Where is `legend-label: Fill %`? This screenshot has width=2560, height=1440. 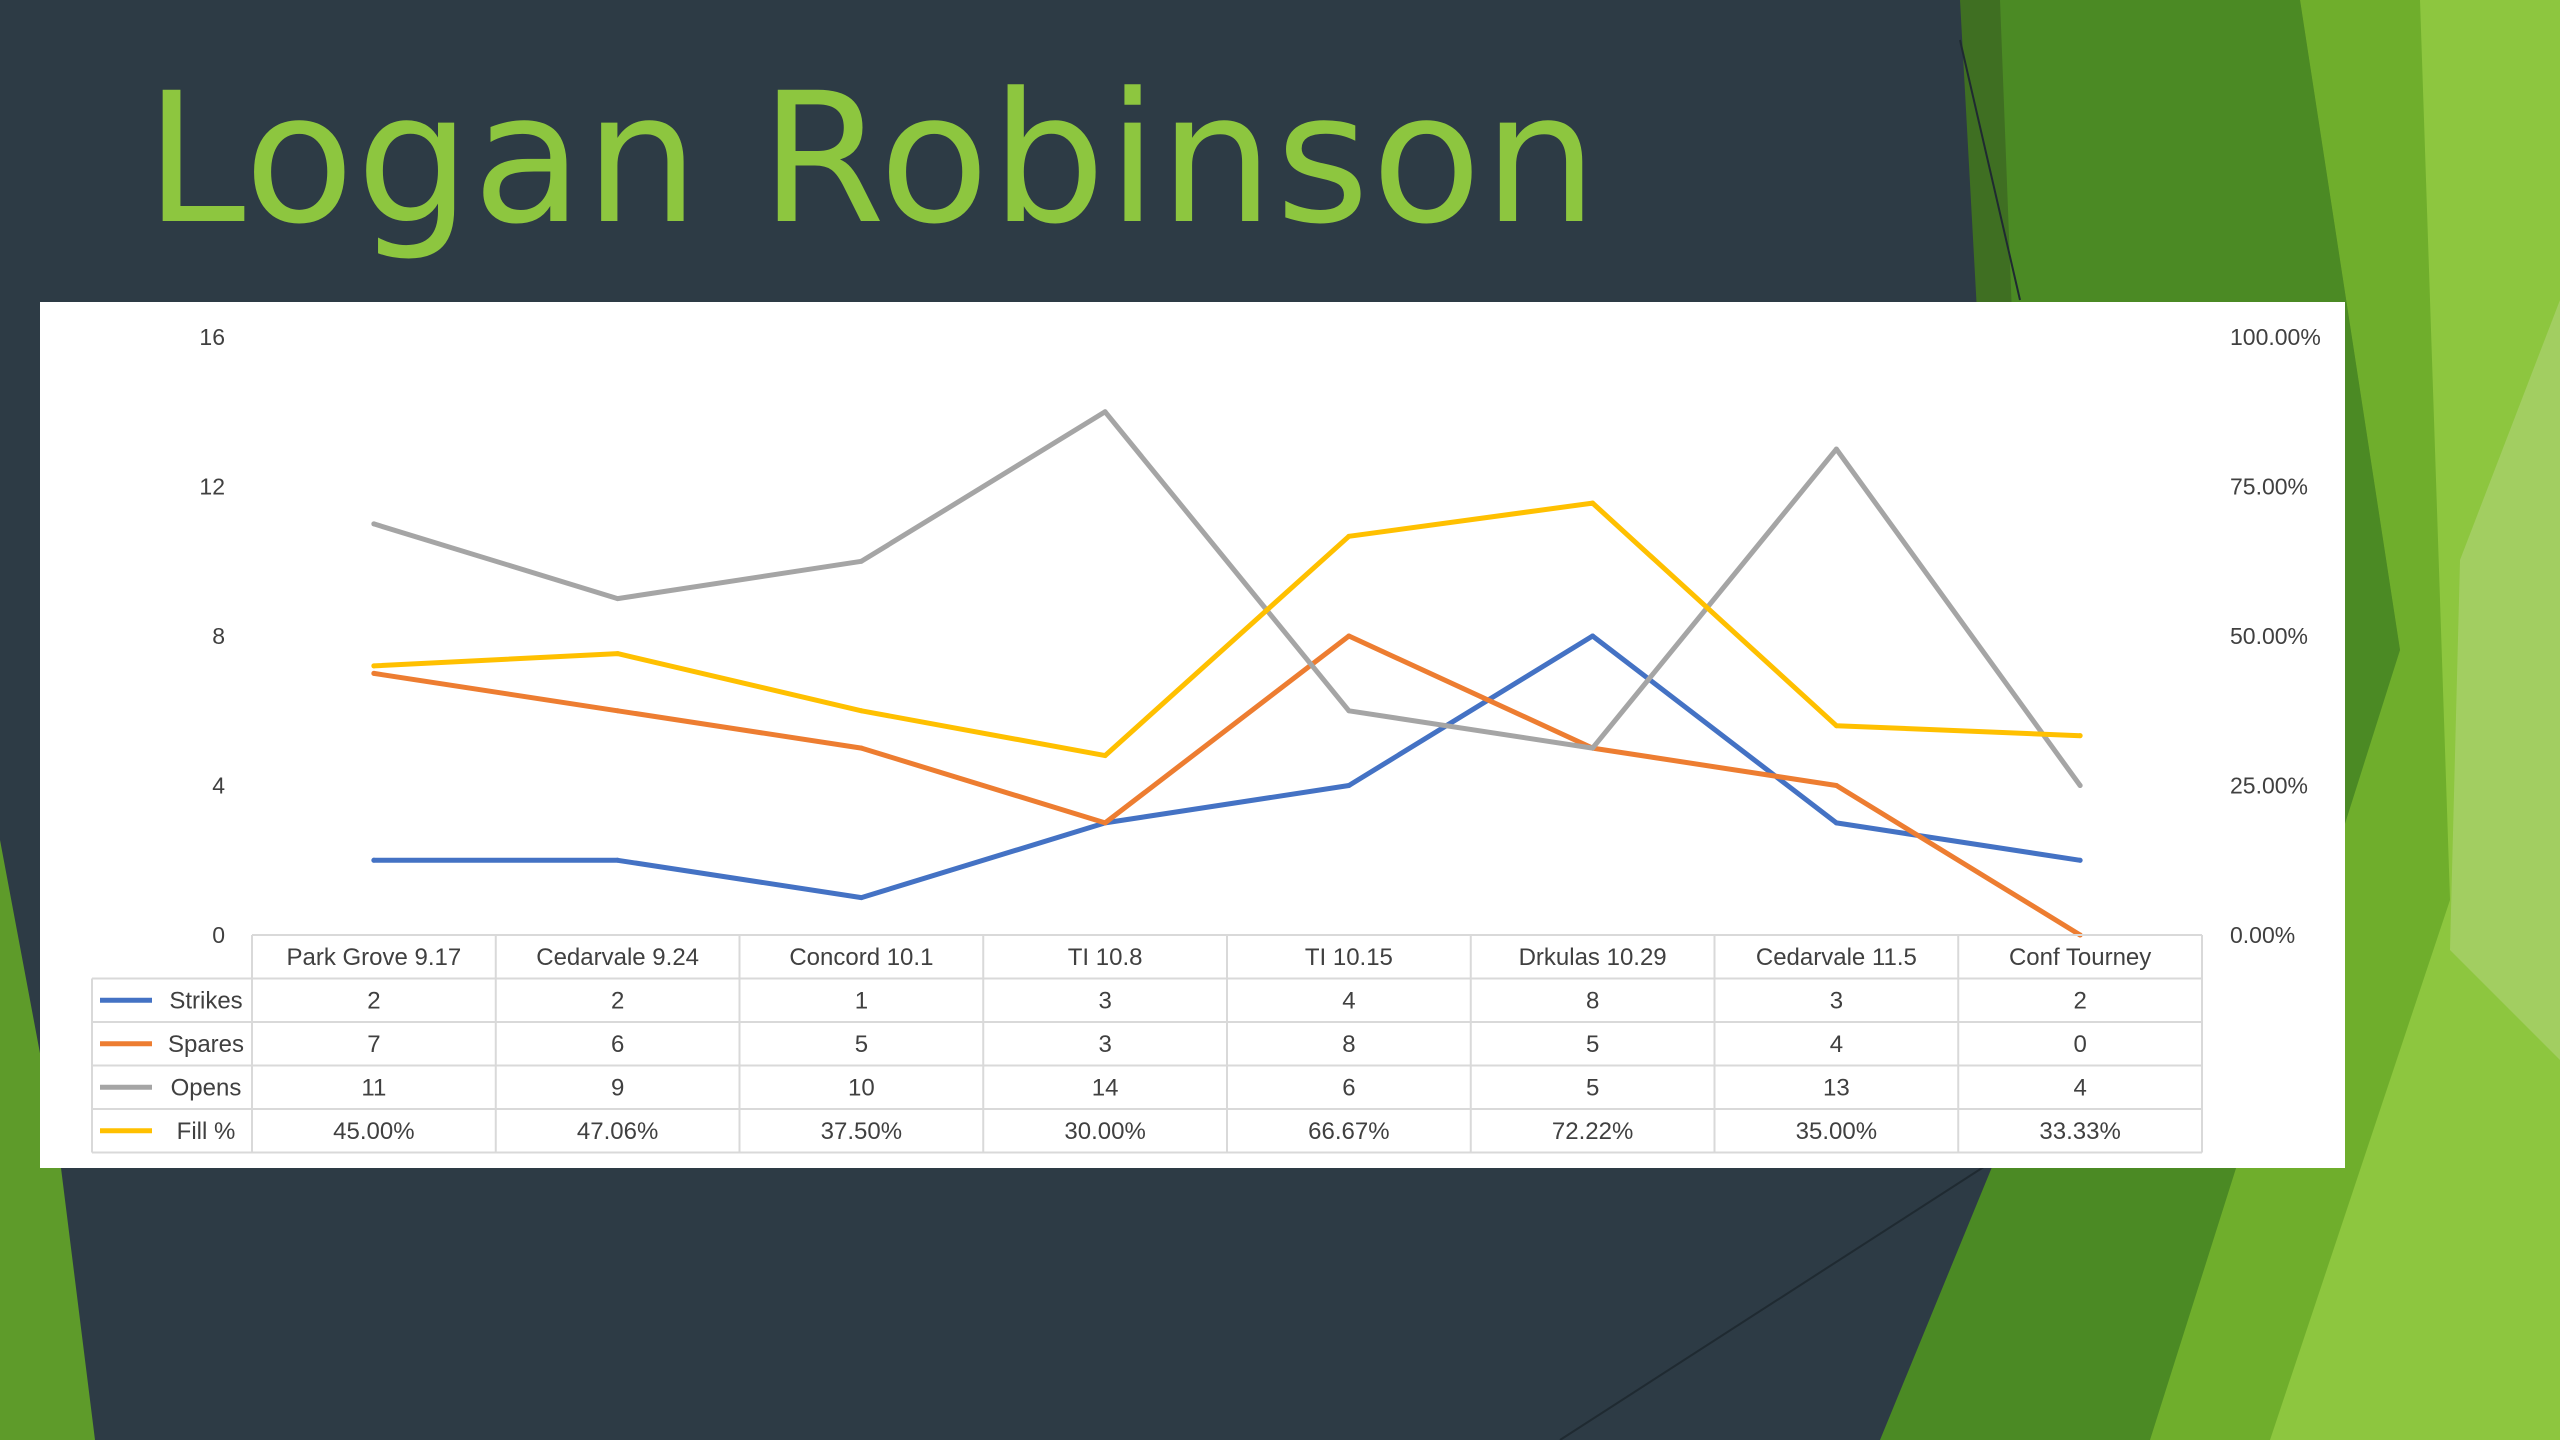 legend-label: Fill % is located at coordinates (206, 1131).